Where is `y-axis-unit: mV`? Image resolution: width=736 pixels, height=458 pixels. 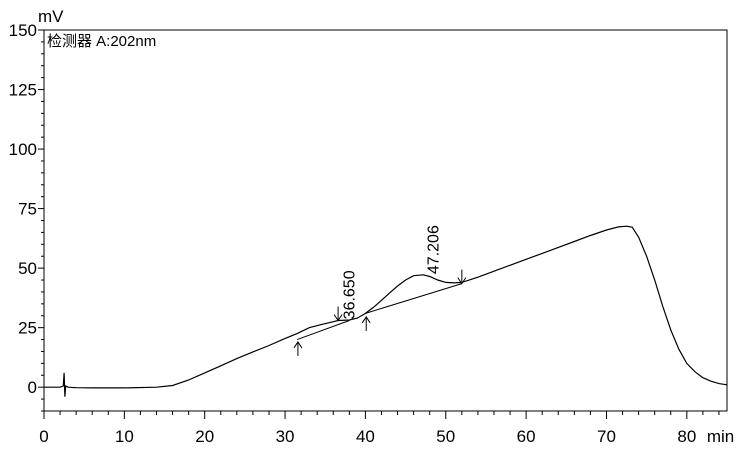 y-axis-unit: mV is located at coordinates (51, 16).